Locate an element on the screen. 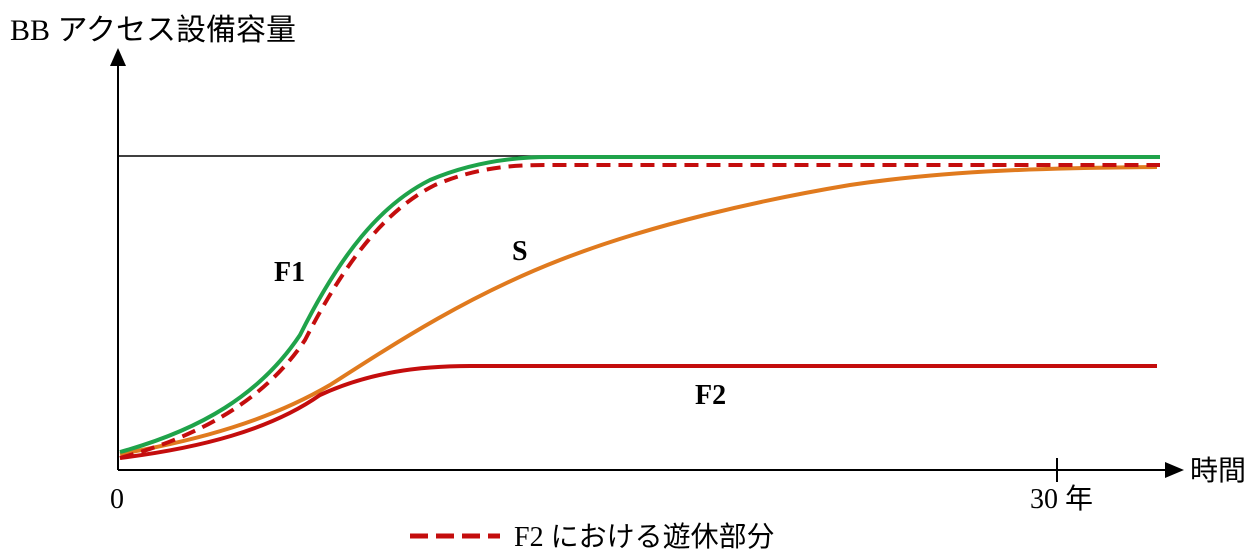 This screenshot has width=1259, height=551. curve-label-f1: F1 is located at coordinates (289, 272).